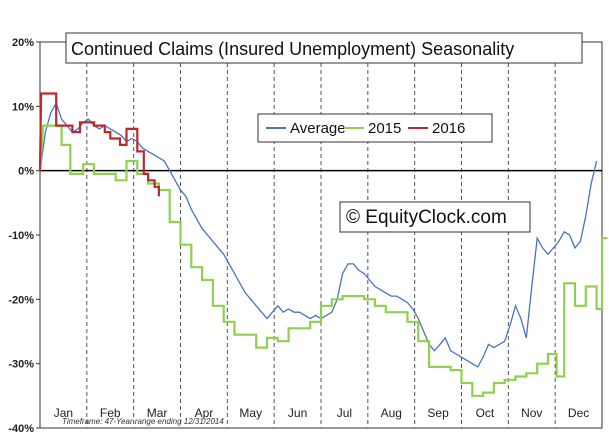 The width and height of the screenshot is (609, 443). Describe the element at coordinates (99, 144) in the screenshot. I see `series-line-2016` at that location.